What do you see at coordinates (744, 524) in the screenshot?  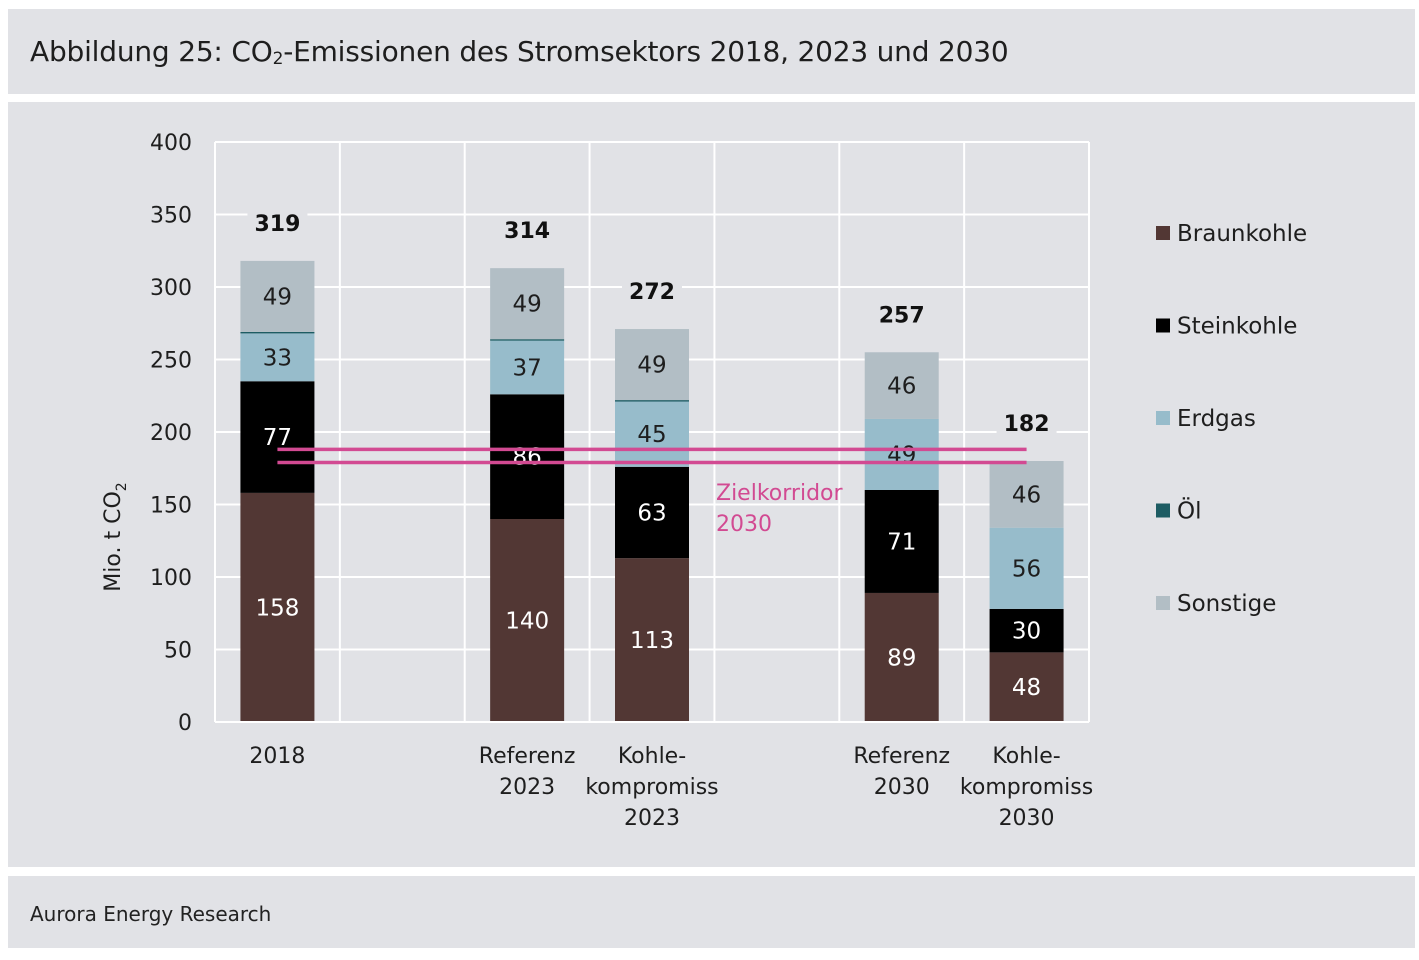 I see `target-label: 2030` at bounding box center [744, 524].